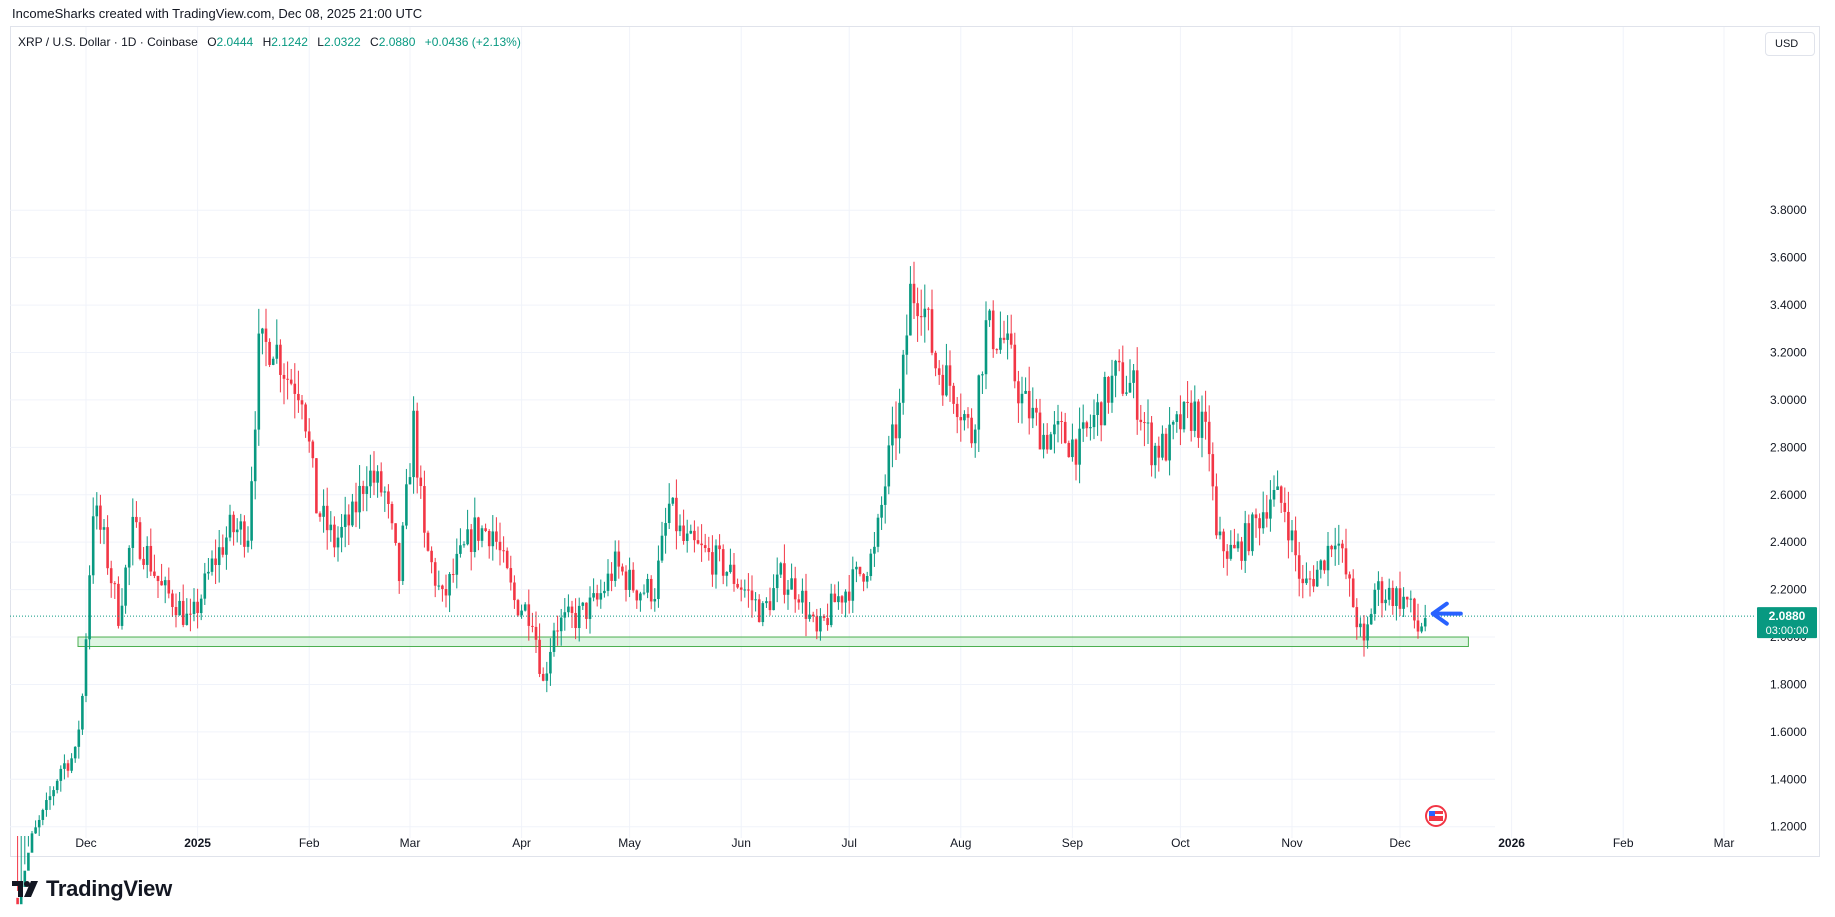 The height and width of the screenshot is (917, 1835). I want to click on currency-button: USD, so click(1790, 44).